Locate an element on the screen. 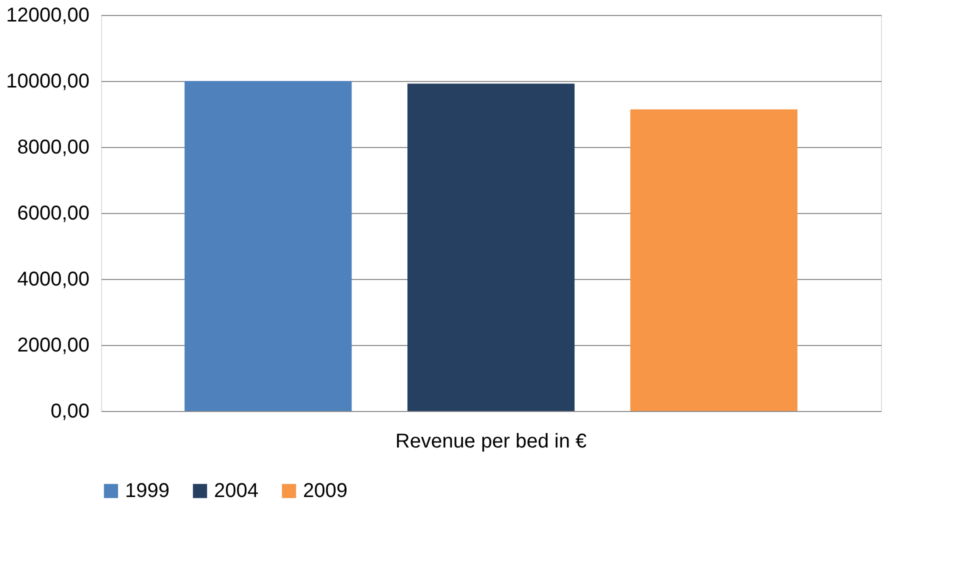  y-tick-label: 0,00 is located at coordinates (70, 411).